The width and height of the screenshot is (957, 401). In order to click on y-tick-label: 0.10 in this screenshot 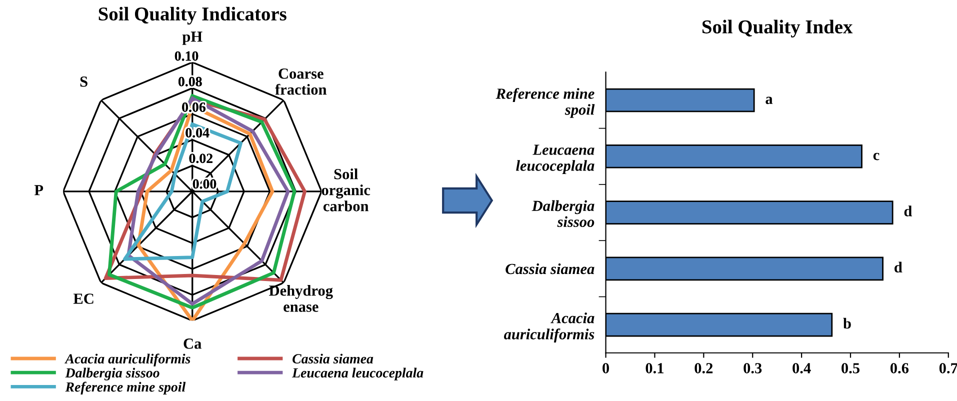, I will do `click(186, 56)`.